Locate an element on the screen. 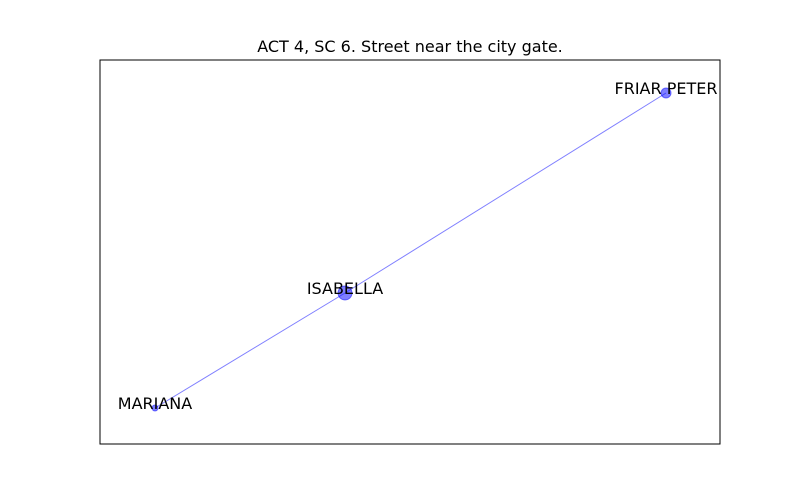 Image resolution: width=800 pixels, height=500 pixels. node-label-friar-peter: FRIAR PETER is located at coordinates (666, 88).